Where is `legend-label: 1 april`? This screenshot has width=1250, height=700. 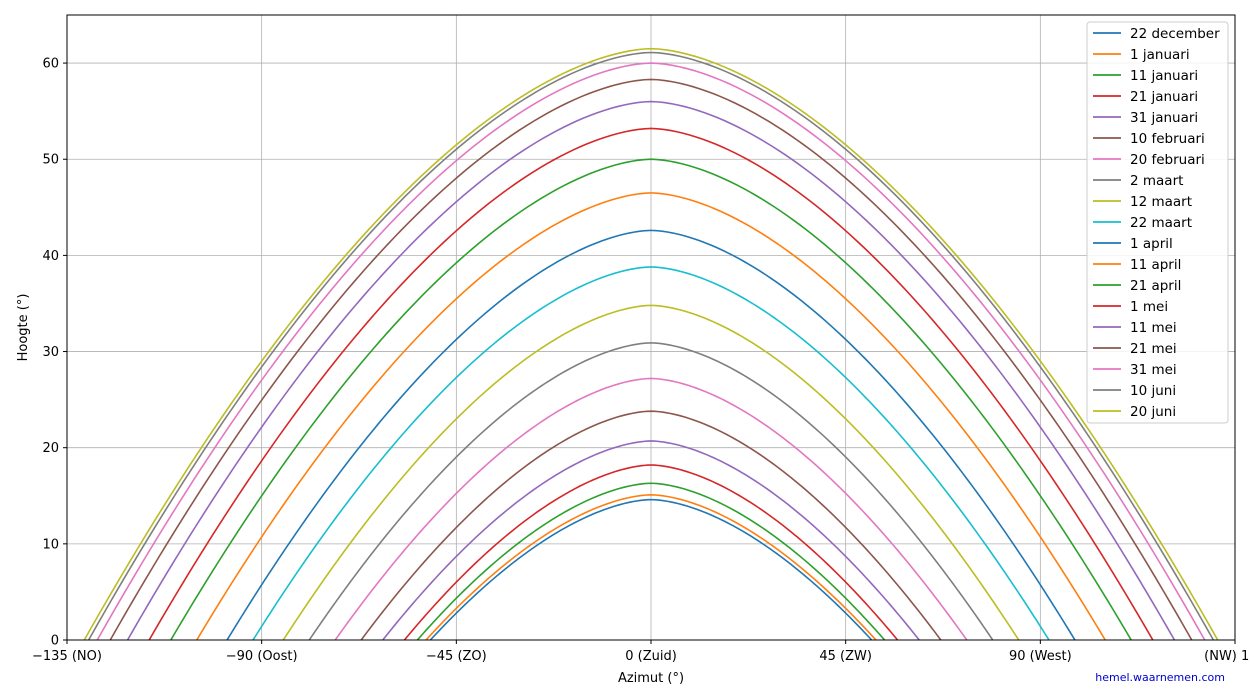 legend-label: 1 april is located at coordinates (1151, 244).